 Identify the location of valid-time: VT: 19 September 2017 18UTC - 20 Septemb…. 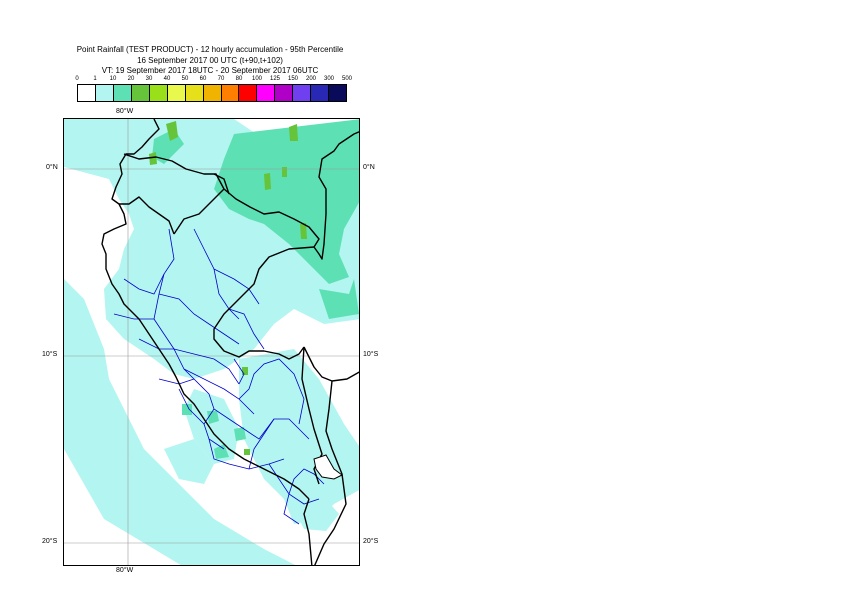
(210, 70).